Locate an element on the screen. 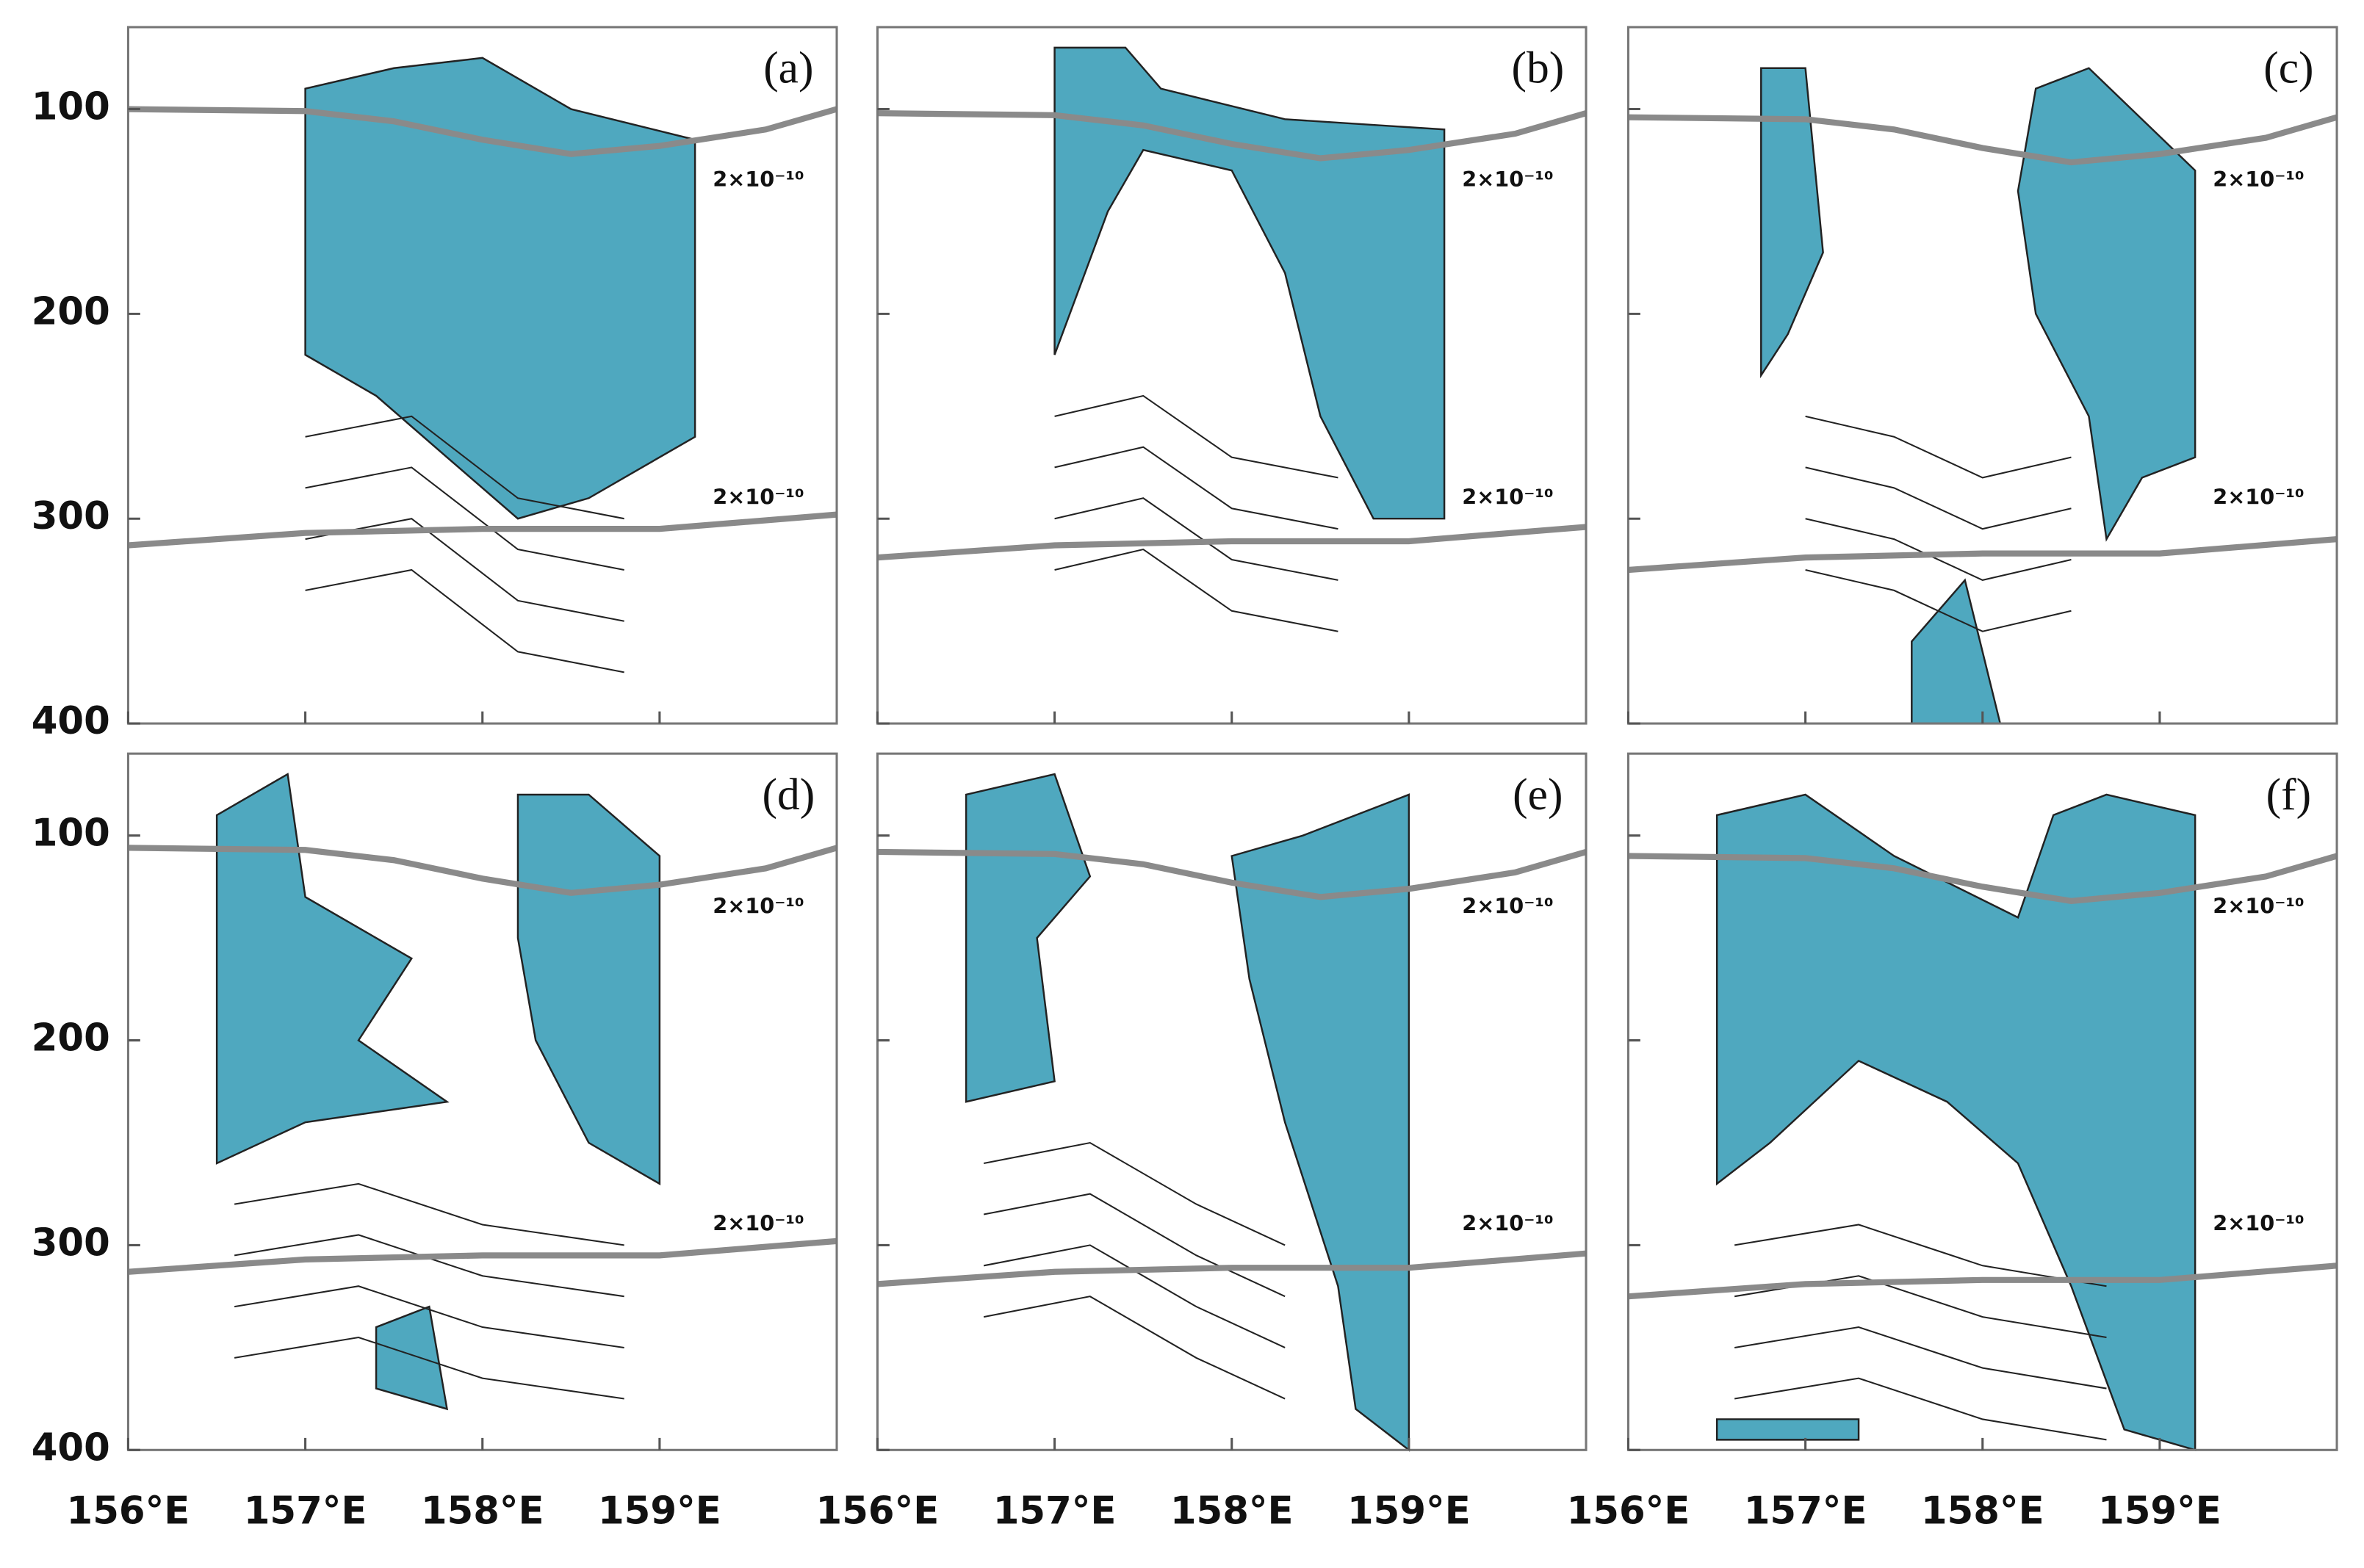 The height and width of the screenshot is (1568, 2364). panel: (b) 2×10⁻¹⁰ 2×10⁻¹⁰ is located at coordinates (1232, 375).